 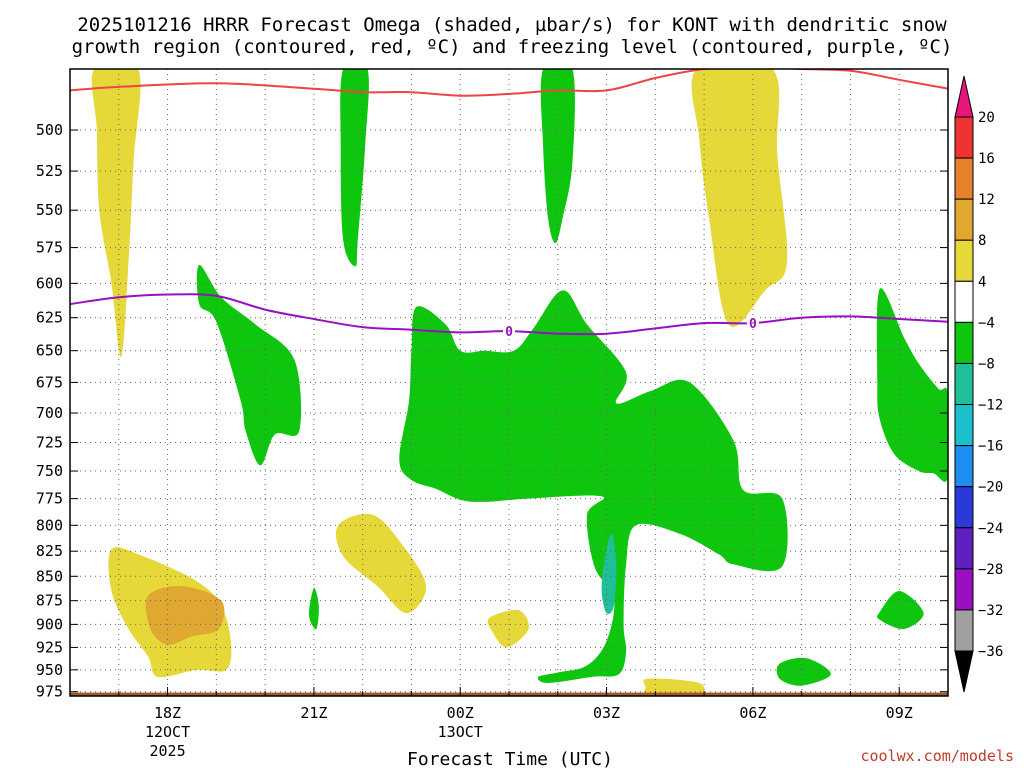 What do you see at coordinates (49, 692) in the screenshot?
I see `y-tick-label-975: 975` at bounding box center [49, 692].